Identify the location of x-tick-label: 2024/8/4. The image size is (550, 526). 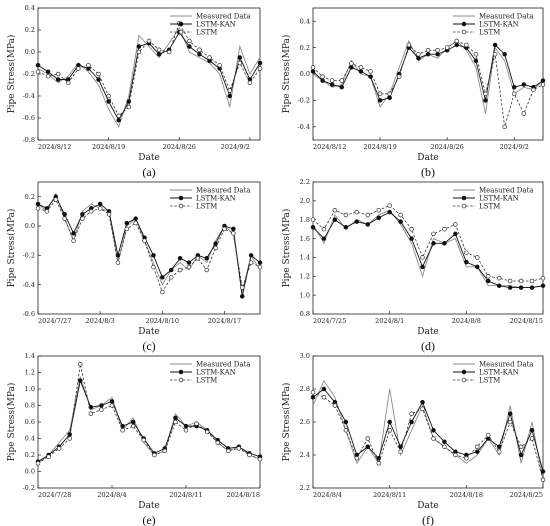
(327, 495).